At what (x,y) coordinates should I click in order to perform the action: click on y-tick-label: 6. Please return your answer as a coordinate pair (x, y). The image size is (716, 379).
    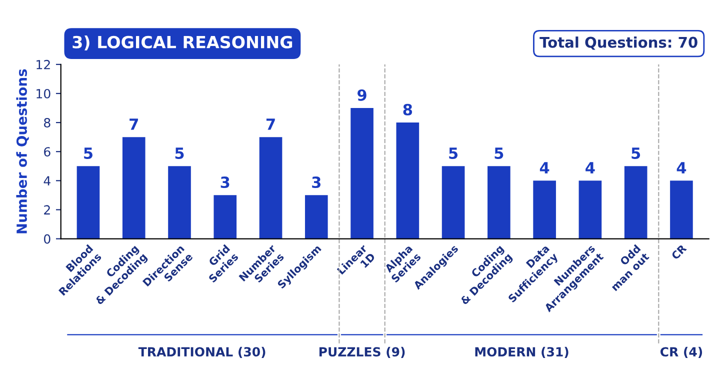
    Looking at the image, I should click on (47, 152).